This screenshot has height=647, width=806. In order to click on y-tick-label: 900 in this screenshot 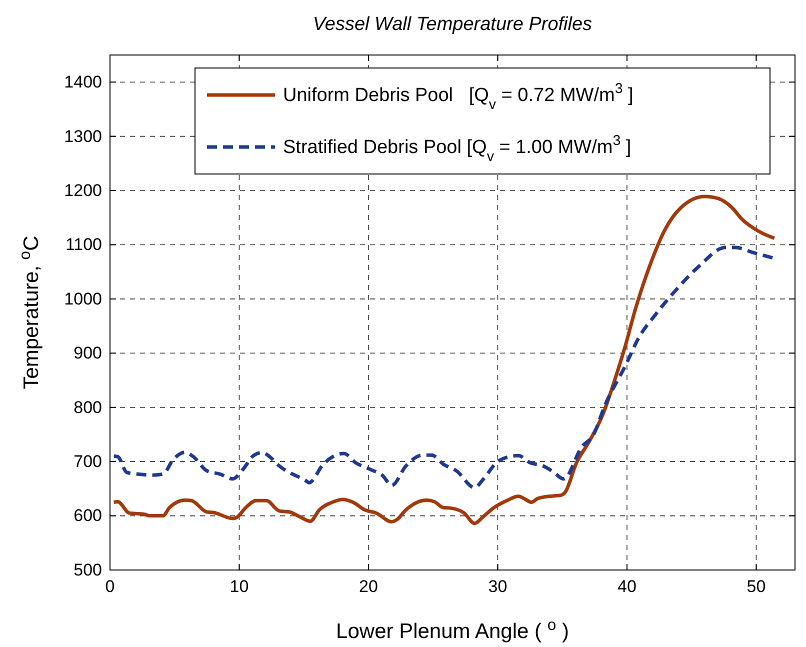, I will do `click(88, 353)`.